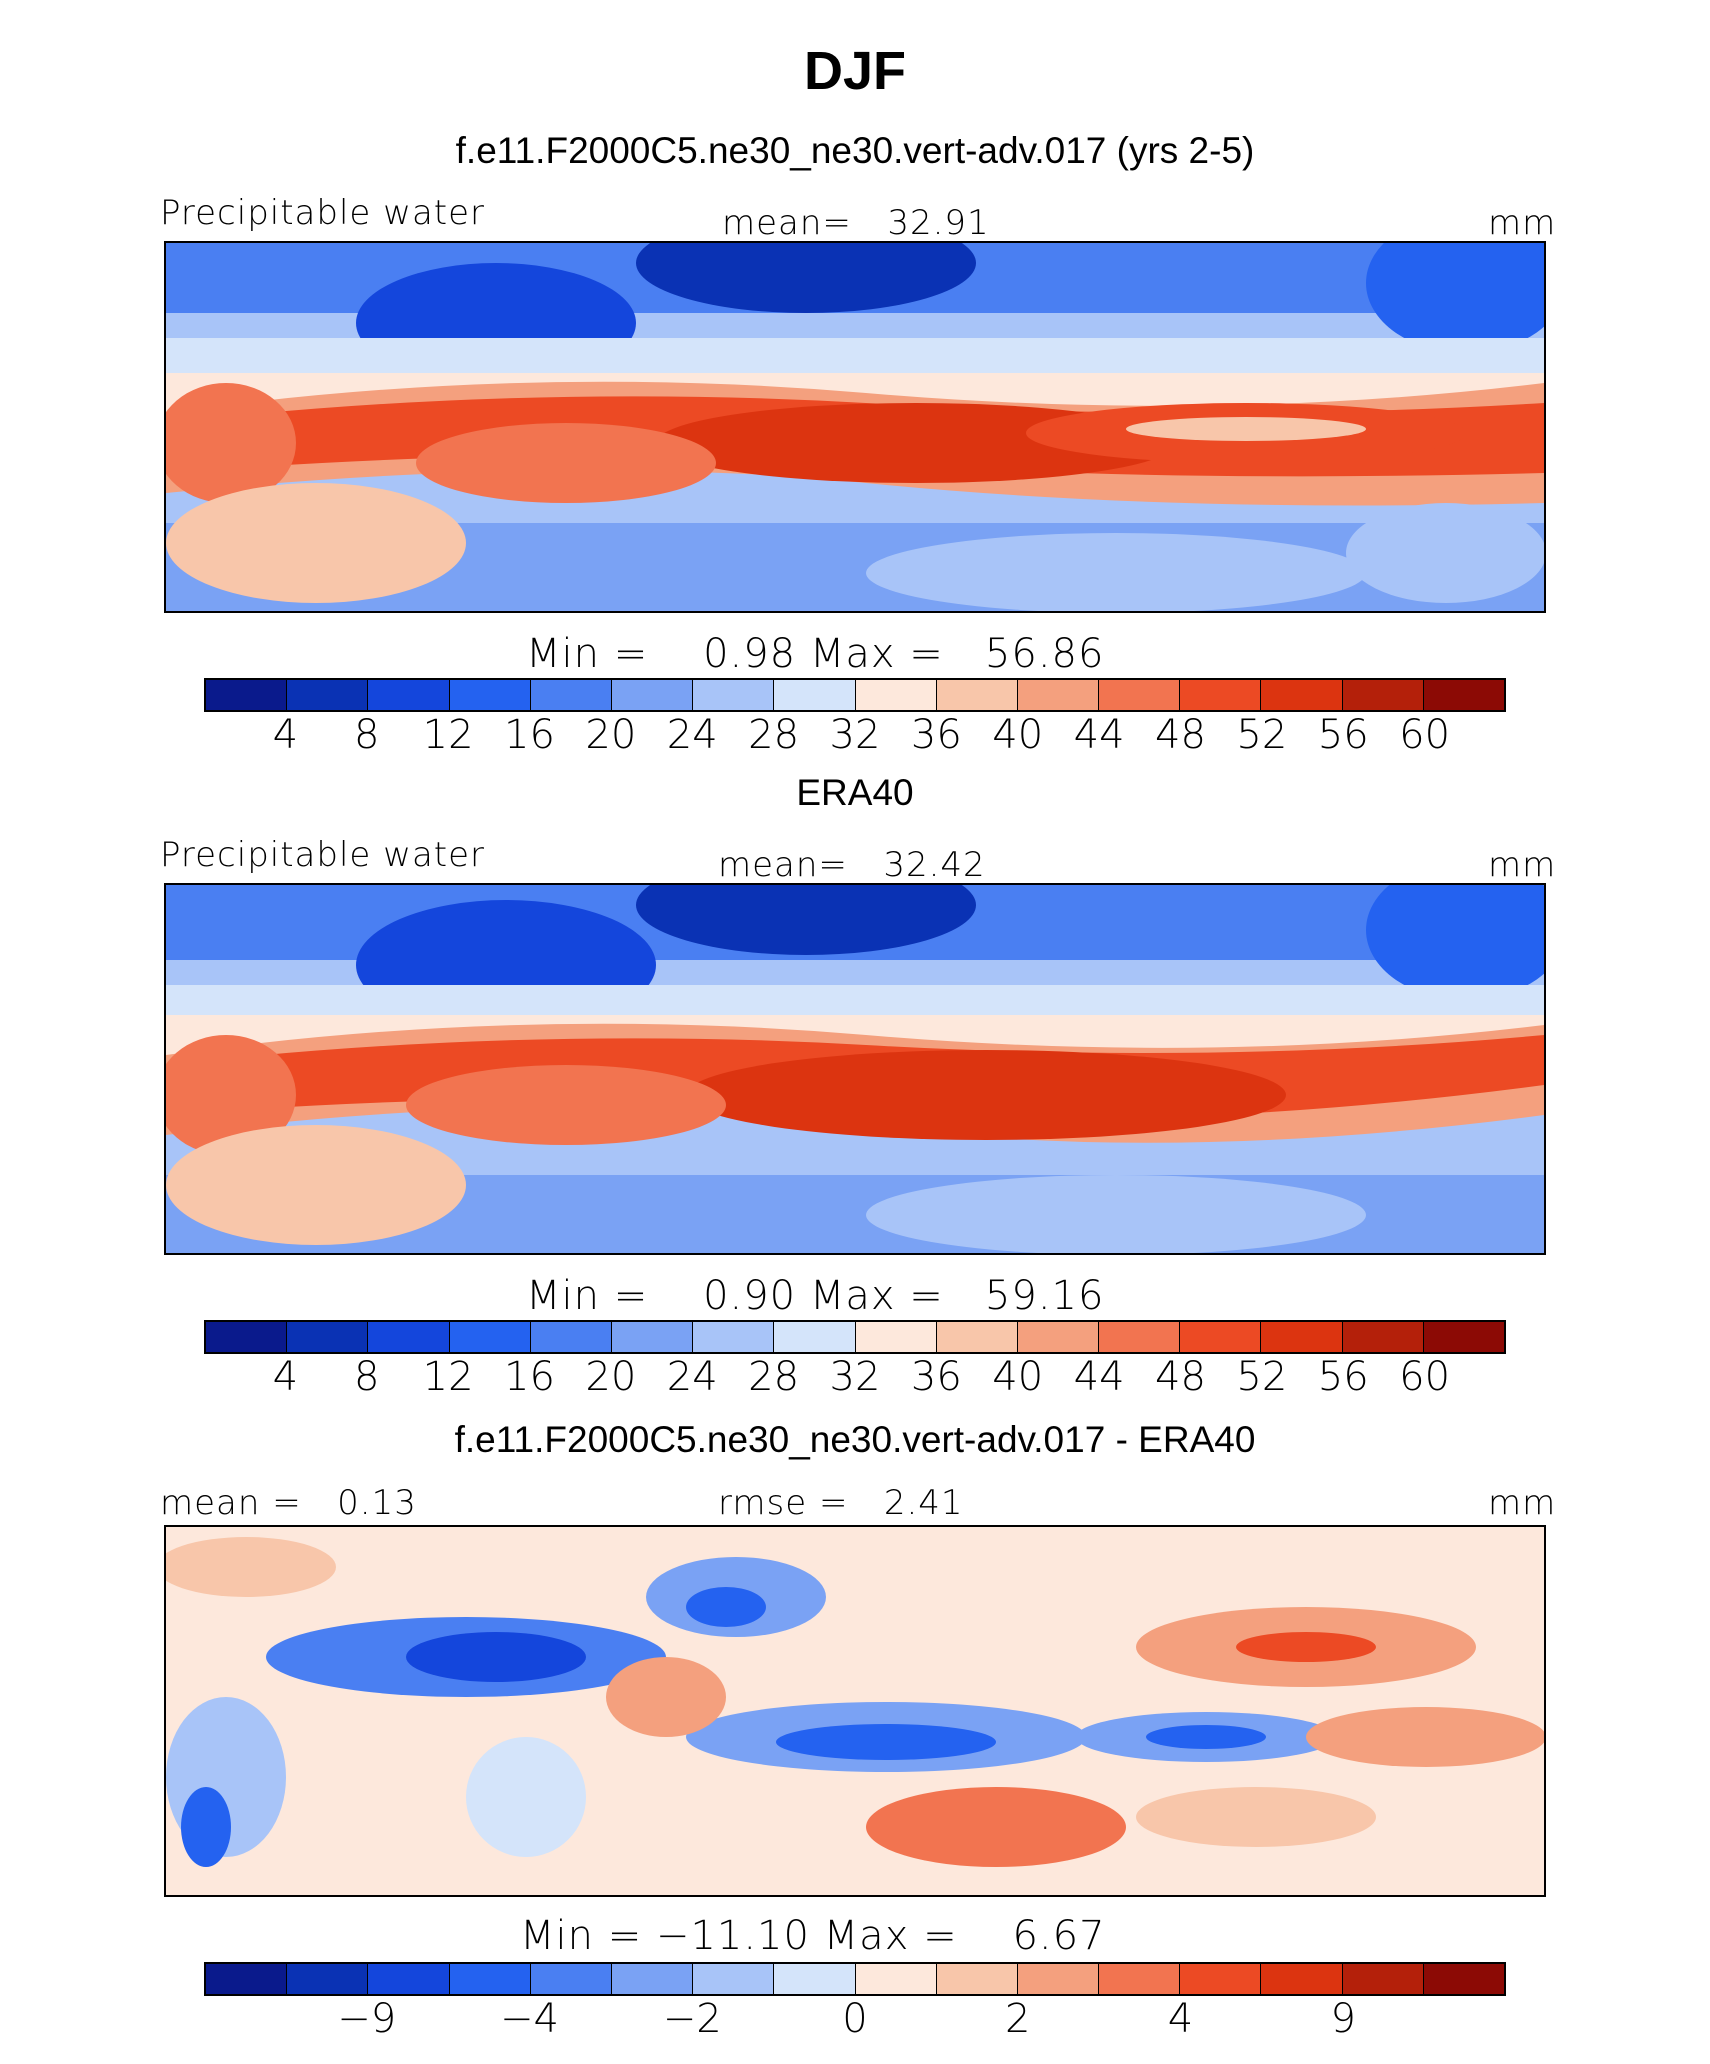  What do you see at coordinates (692, 2019) in the screenshot?
I see `colorbar-tick-label: −2` at bounding box center [692, 2019].